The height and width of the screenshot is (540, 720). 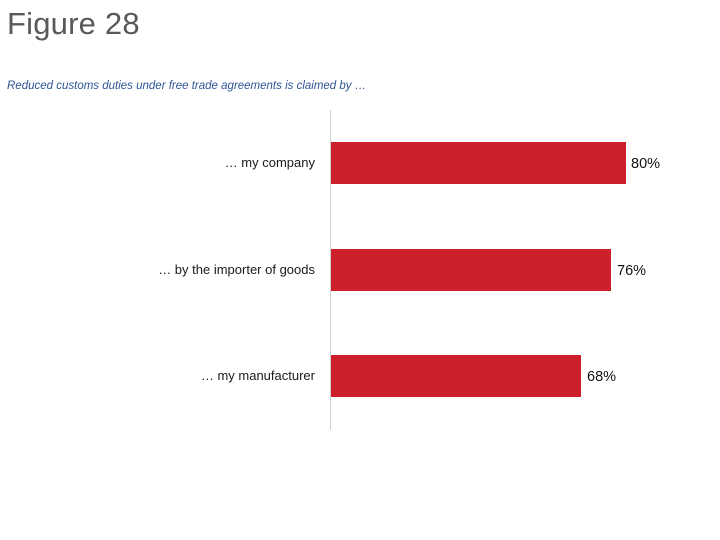 I want to click on category-label: … by the importer of goods, so click(x=236, y=269).